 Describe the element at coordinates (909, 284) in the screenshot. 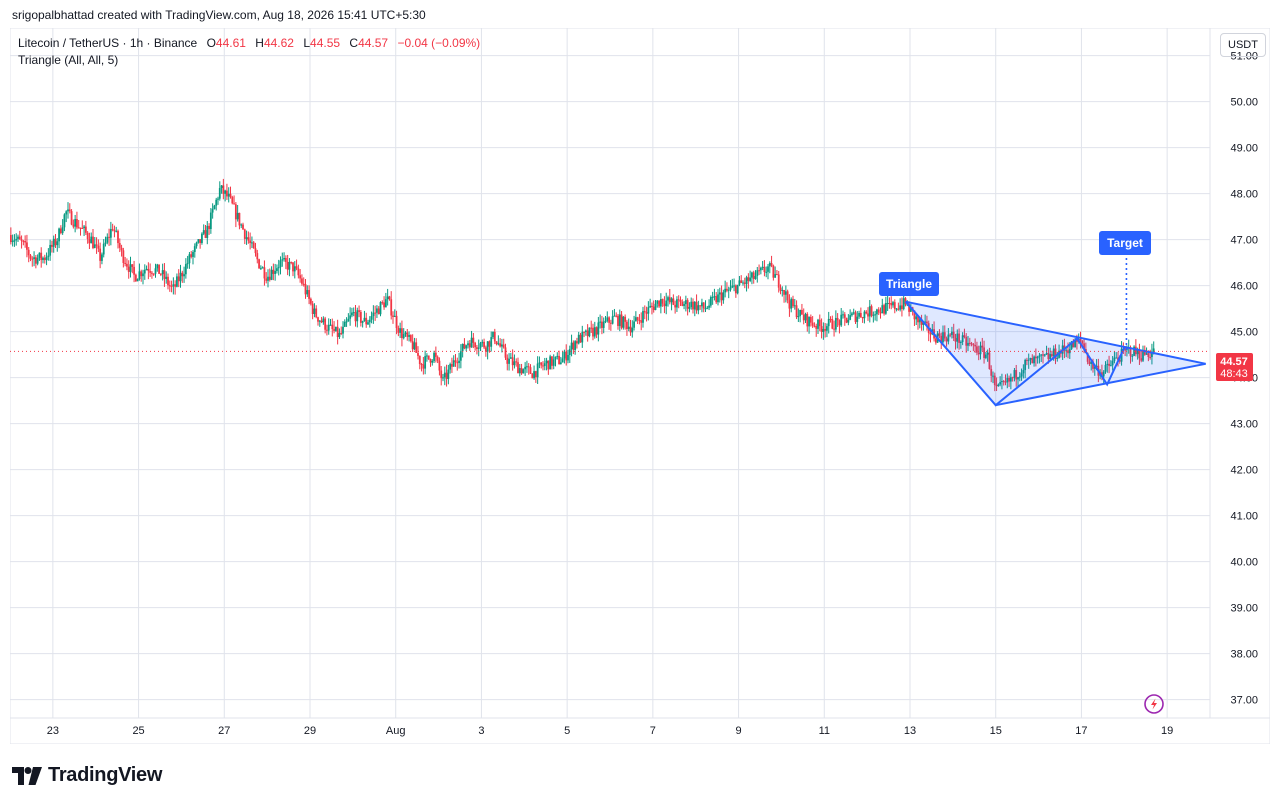

I see `triangle-label: Triangle` at that location.